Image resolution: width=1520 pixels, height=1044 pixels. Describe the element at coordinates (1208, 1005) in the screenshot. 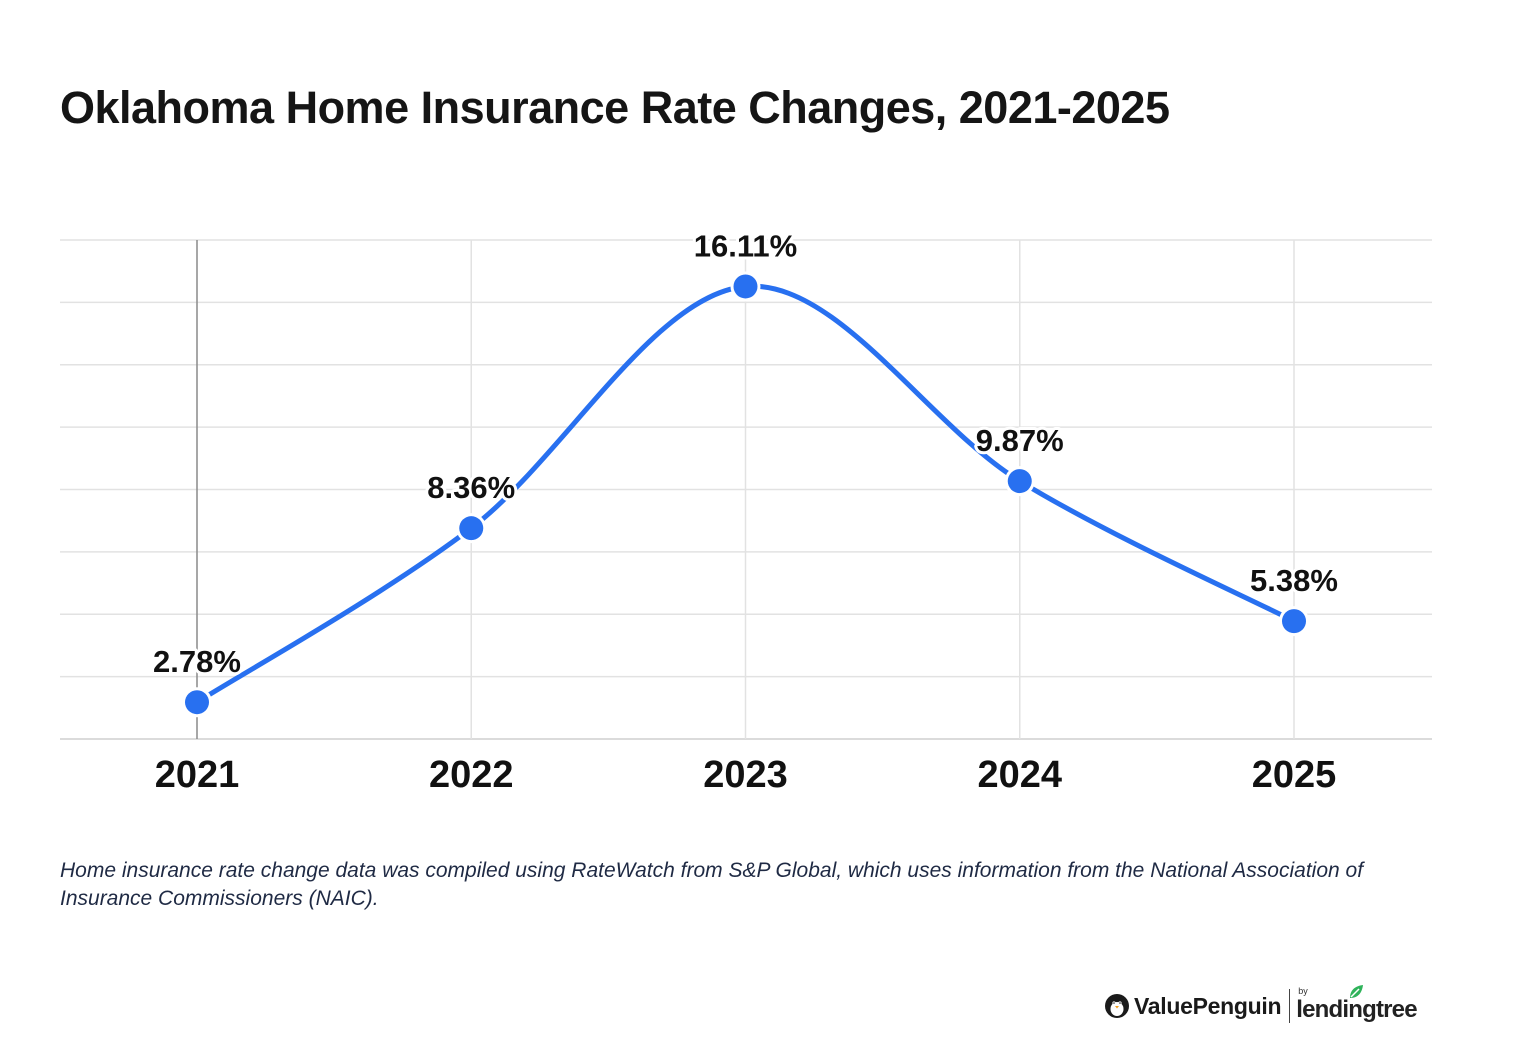

I see `brand-name: ValuePenguin` at that location.